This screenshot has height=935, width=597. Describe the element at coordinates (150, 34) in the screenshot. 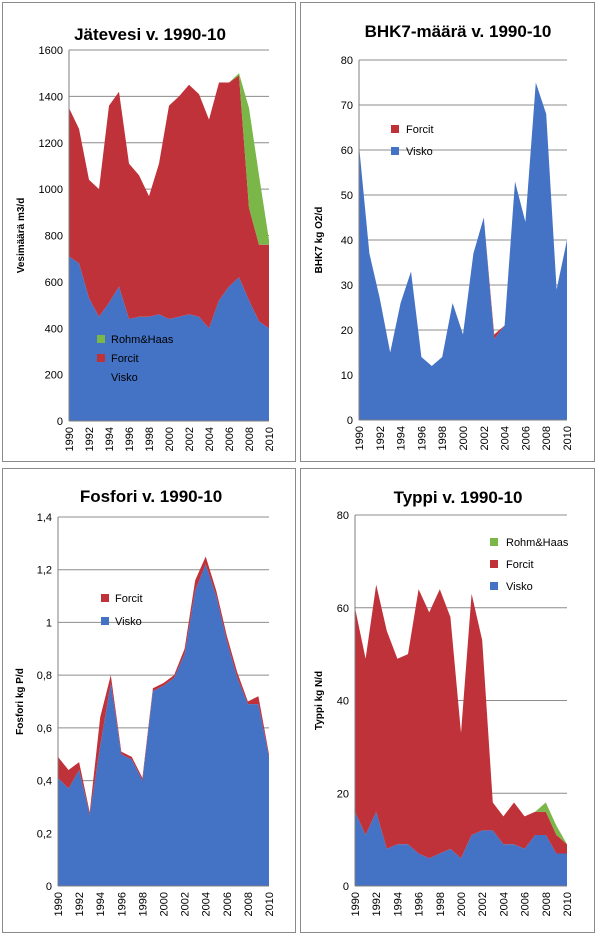

I see `chart-title: Jätevesi v. 1990-10` at that location.